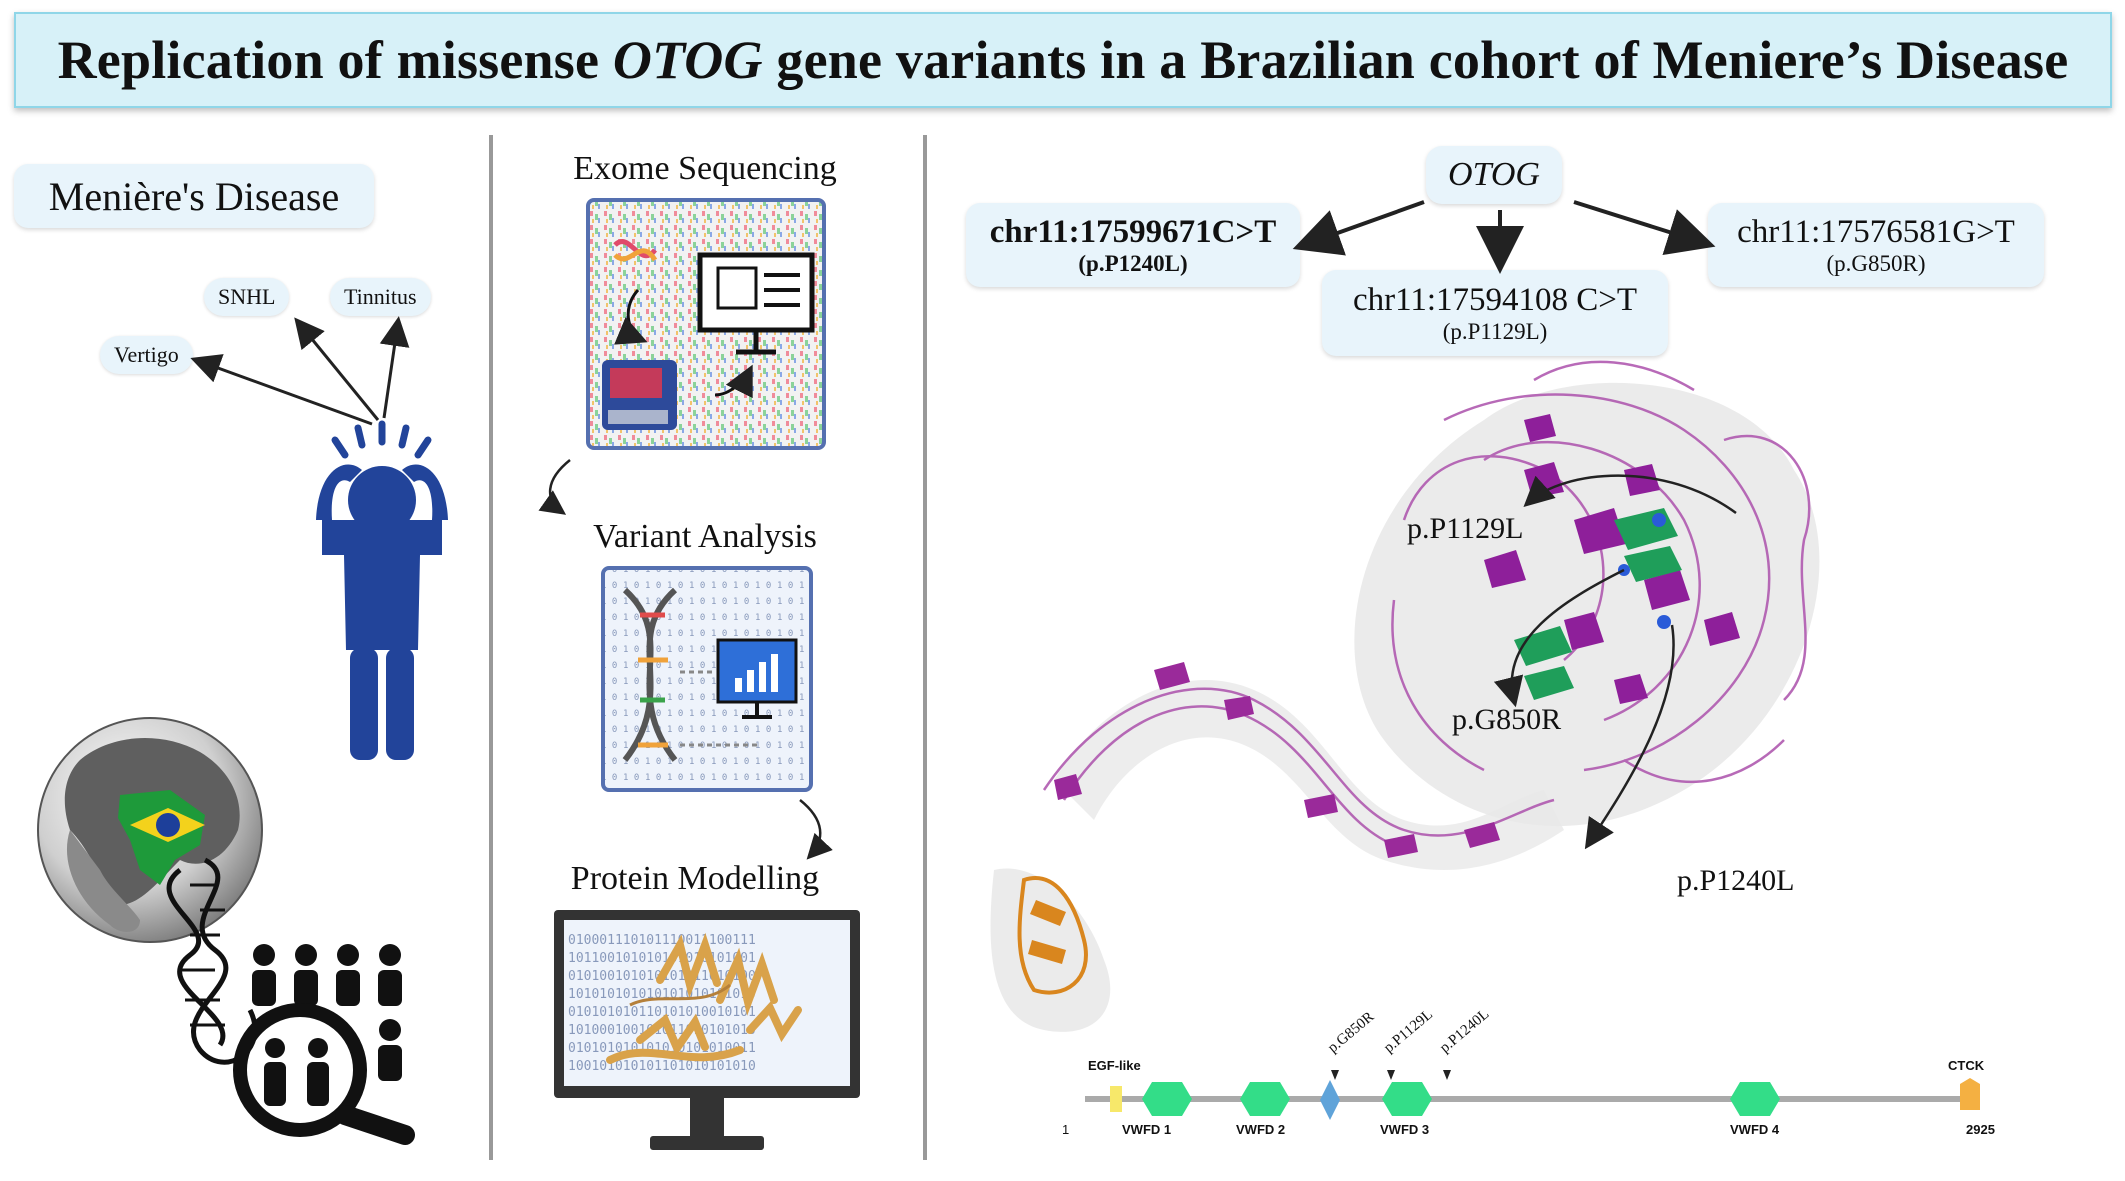  I want to click on variant-protein-g850r: (p.G850R), so click(1876, 263).